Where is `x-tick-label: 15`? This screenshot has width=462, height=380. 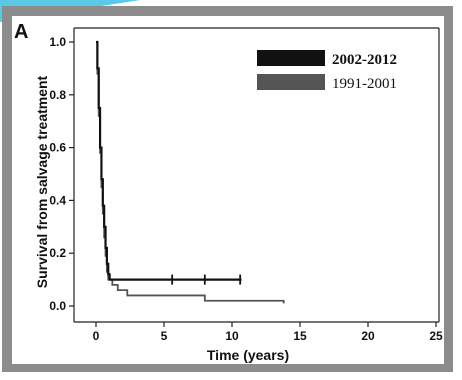
x-tick-label: 15 is located at coordinates (300, 336).